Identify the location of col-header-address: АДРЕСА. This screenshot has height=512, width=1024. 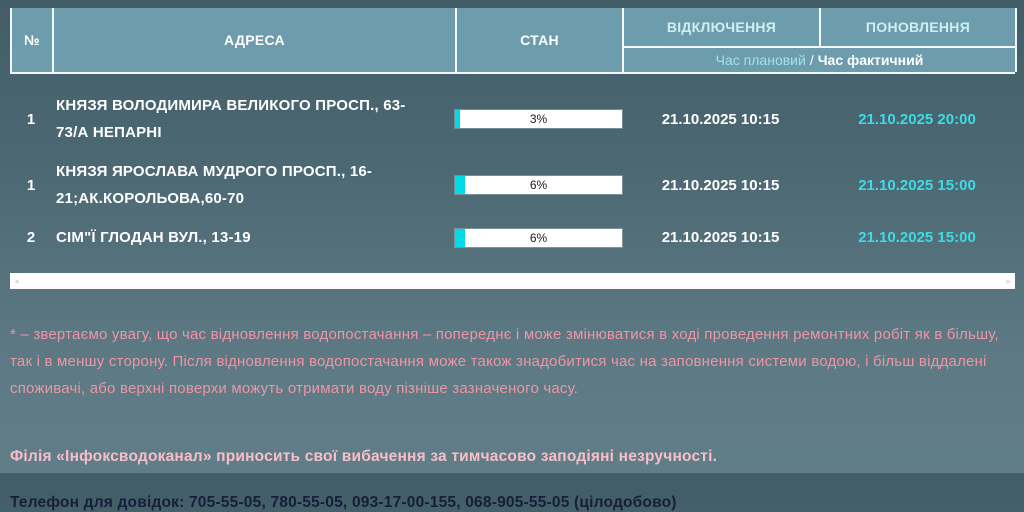
(255, 40).